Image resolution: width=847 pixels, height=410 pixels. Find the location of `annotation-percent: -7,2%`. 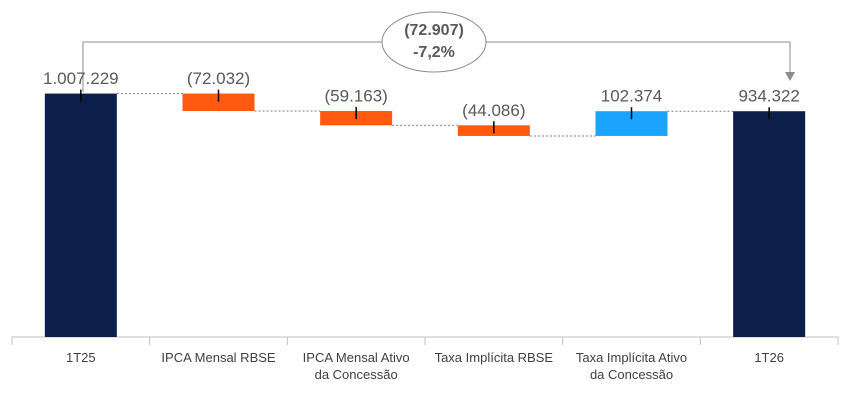

annotation-percent: -7,2% is located at coordinates (434, 52).